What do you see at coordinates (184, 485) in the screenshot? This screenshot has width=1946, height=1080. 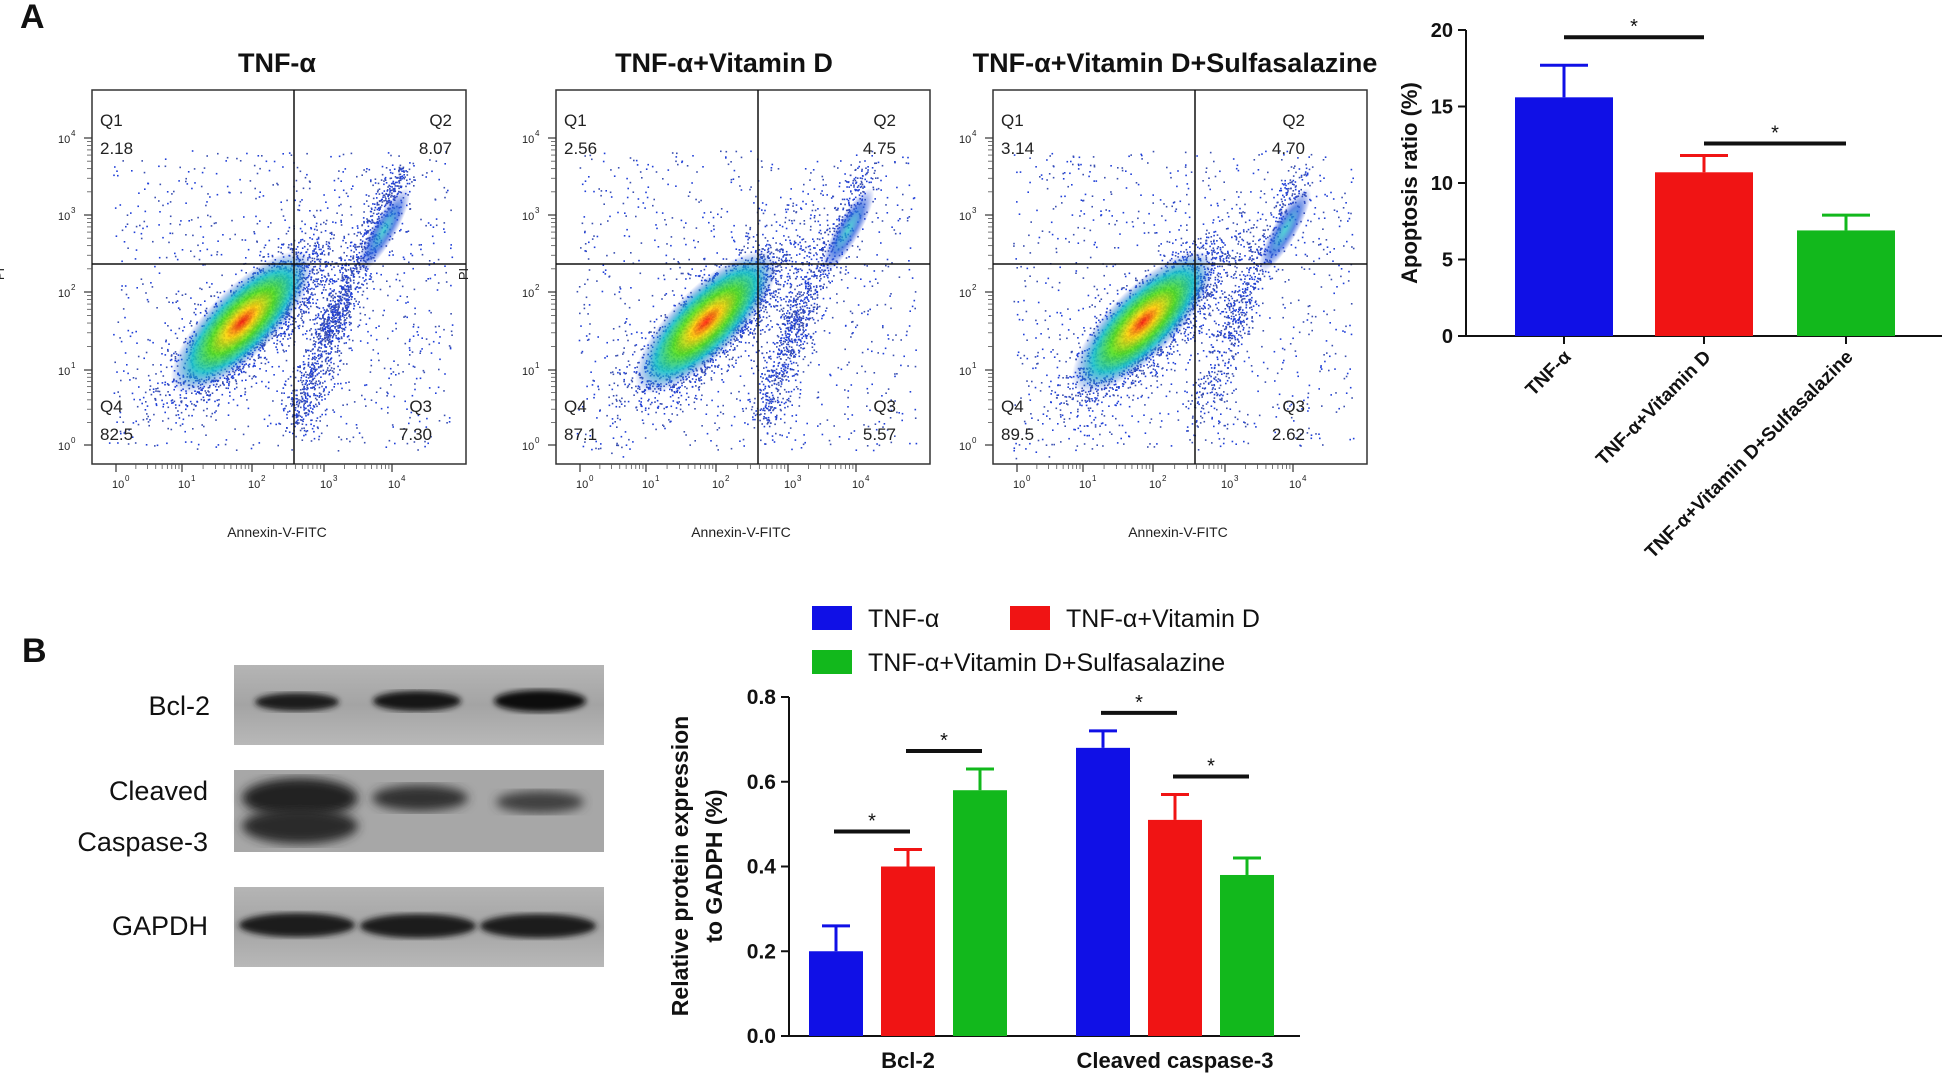 I see `x-tick-label: 10` at bounding box center [184, 485].